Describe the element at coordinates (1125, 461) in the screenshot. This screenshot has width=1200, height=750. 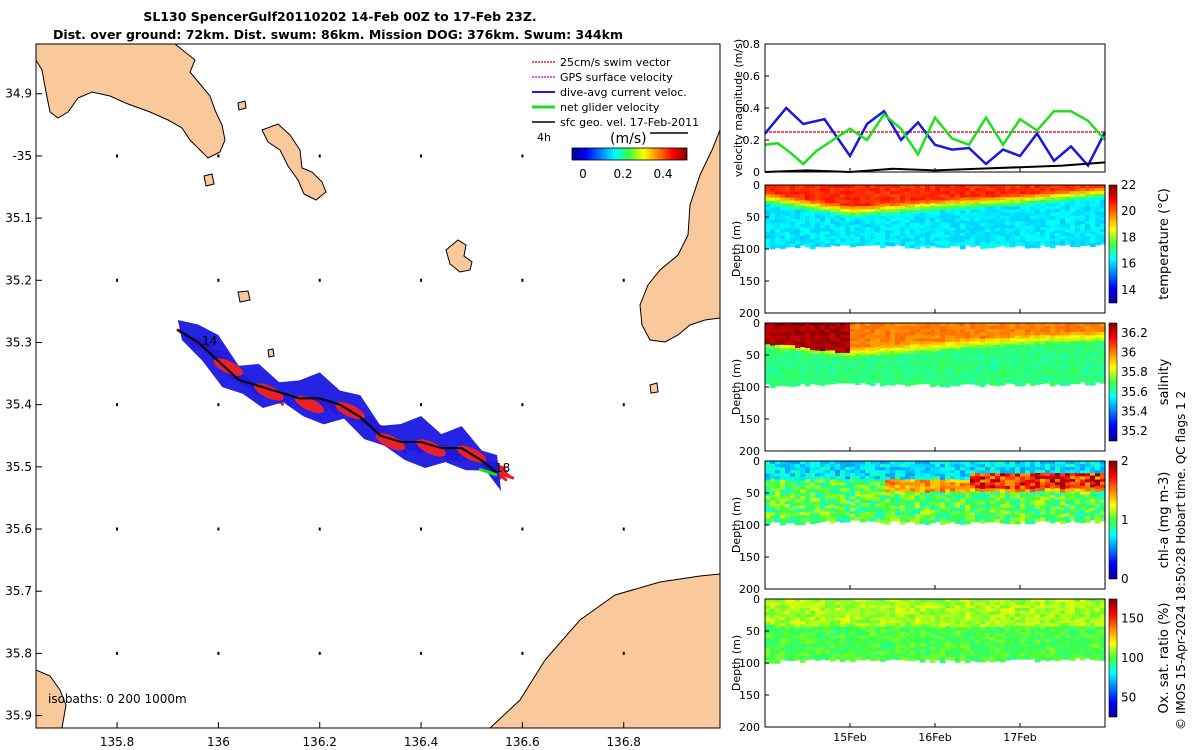
I see `colorbar-tick-chl-a-2: 2` at that location.